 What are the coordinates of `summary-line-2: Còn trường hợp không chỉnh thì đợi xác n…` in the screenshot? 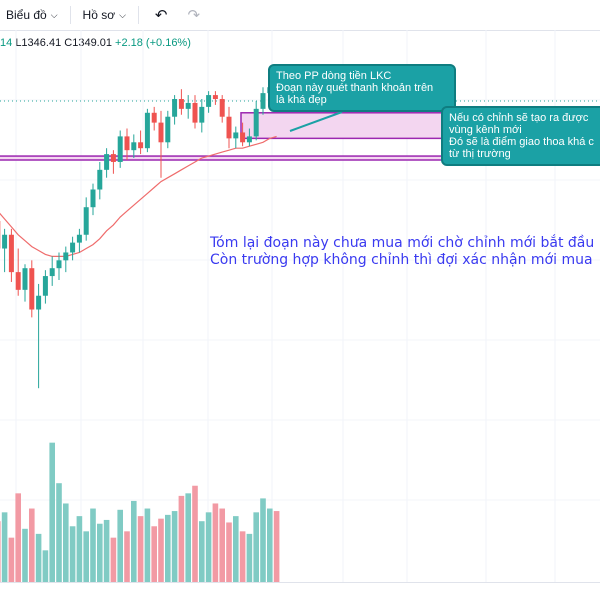 It's located at (401, 260).